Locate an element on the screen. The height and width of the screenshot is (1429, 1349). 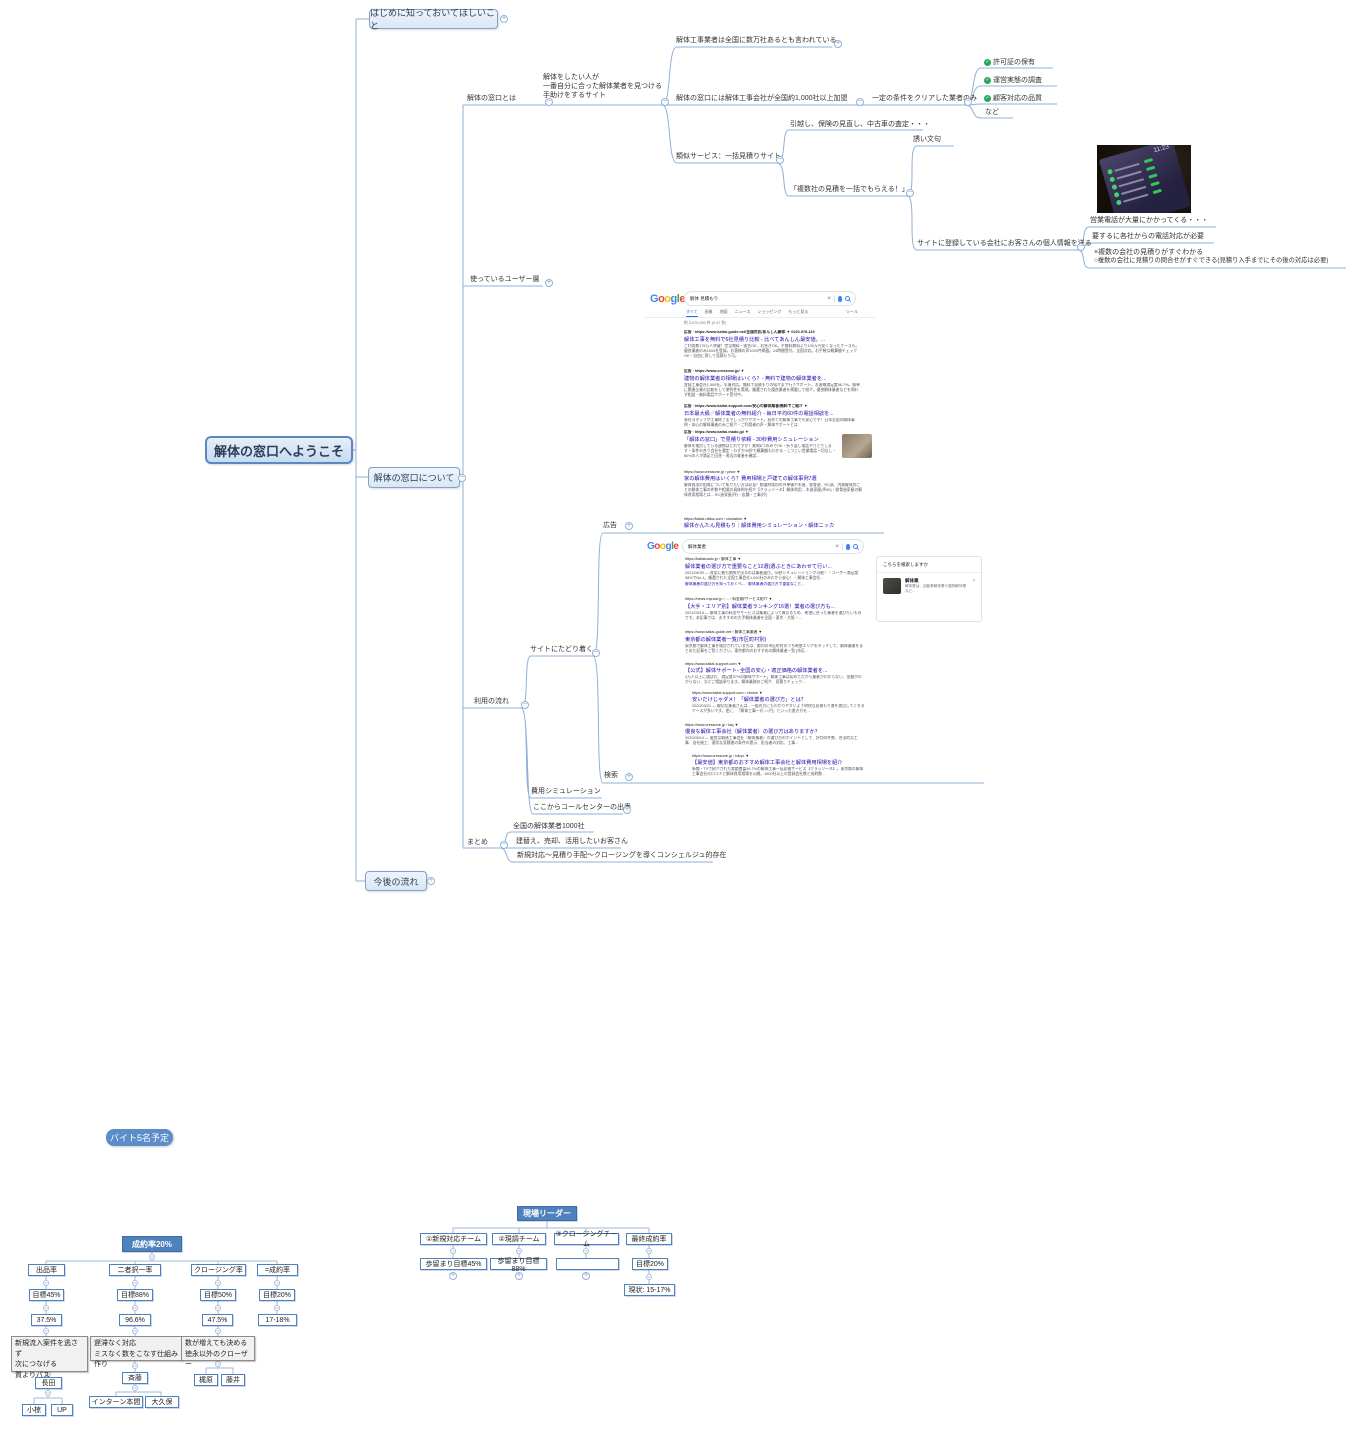
org1-member: 藤井 is located at coordinates (233, 1380).